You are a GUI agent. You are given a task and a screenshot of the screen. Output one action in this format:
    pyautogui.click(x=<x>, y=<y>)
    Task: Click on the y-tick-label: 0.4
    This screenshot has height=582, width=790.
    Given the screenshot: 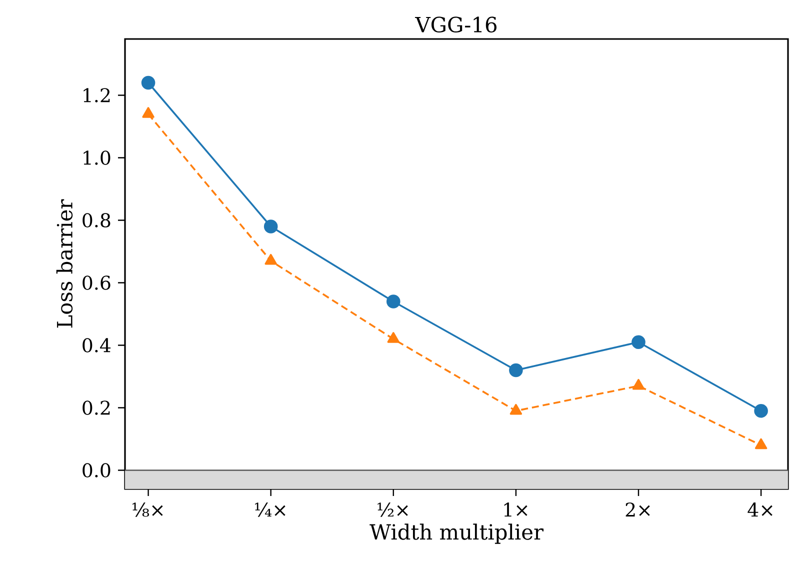 What is the action you would take?
    pyautogui.click(x=96, y=345)
    